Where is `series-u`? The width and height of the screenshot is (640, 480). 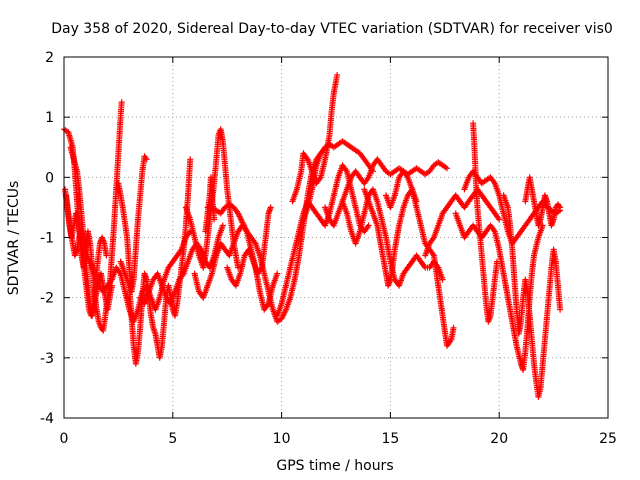 series-u is located at coordinates (485, 222).